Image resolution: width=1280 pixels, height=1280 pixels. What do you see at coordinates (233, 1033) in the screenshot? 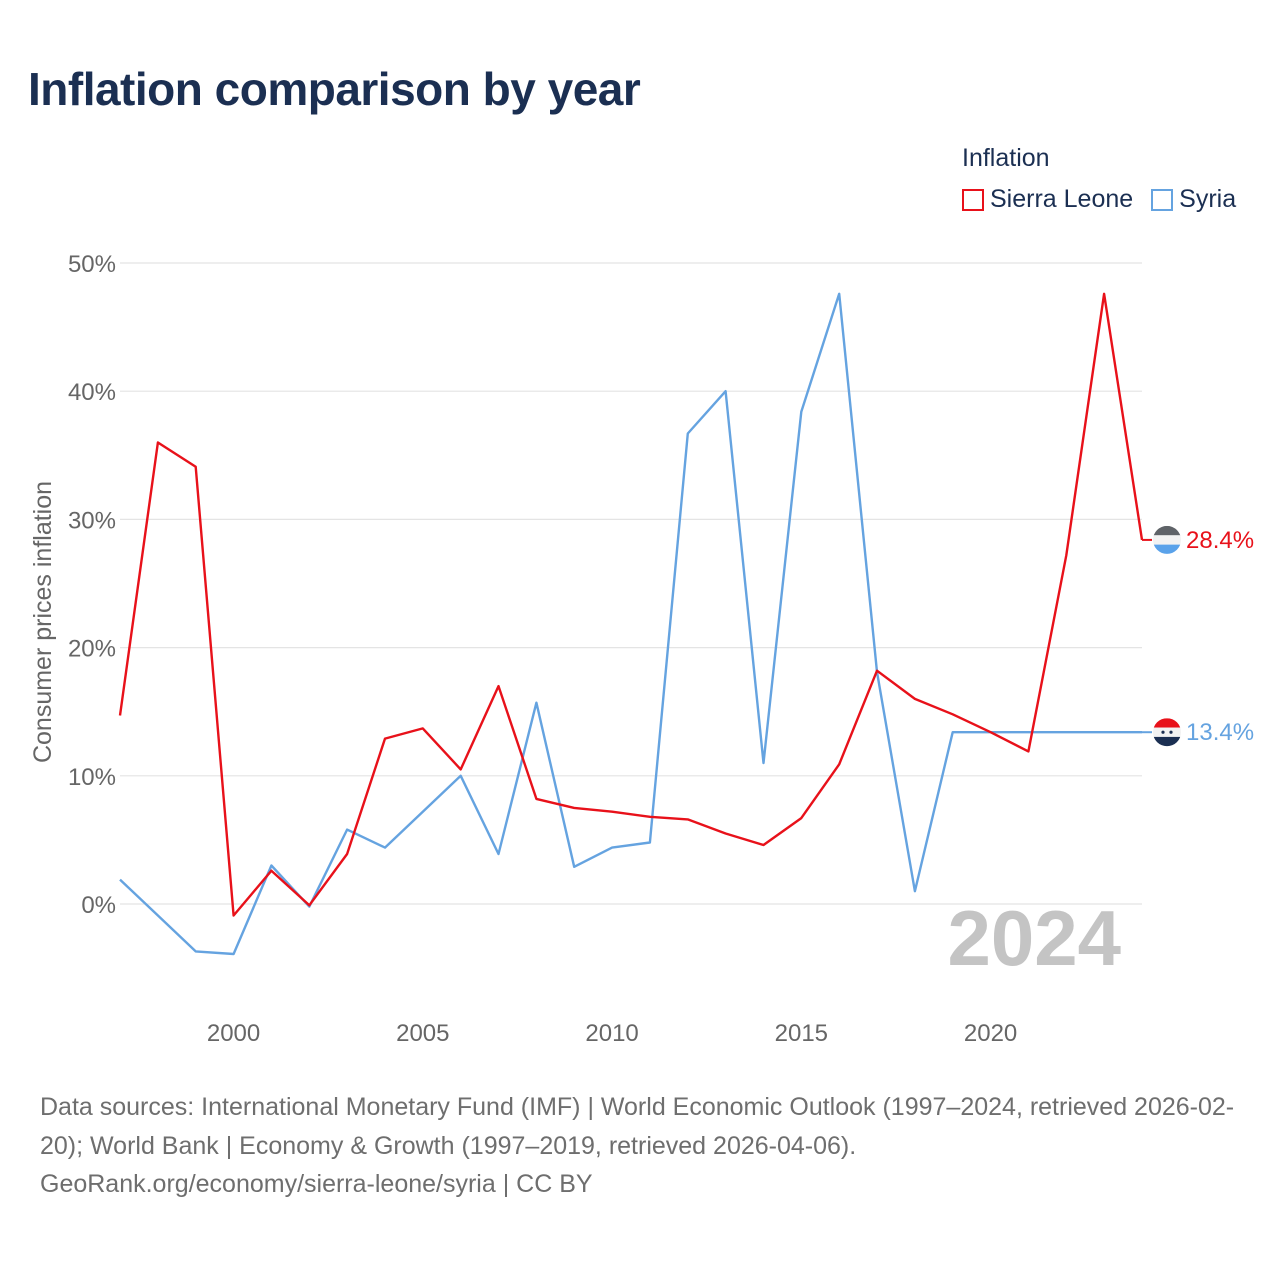
I see `x-tick-label: 2000` at bounding box center [233, 1033].